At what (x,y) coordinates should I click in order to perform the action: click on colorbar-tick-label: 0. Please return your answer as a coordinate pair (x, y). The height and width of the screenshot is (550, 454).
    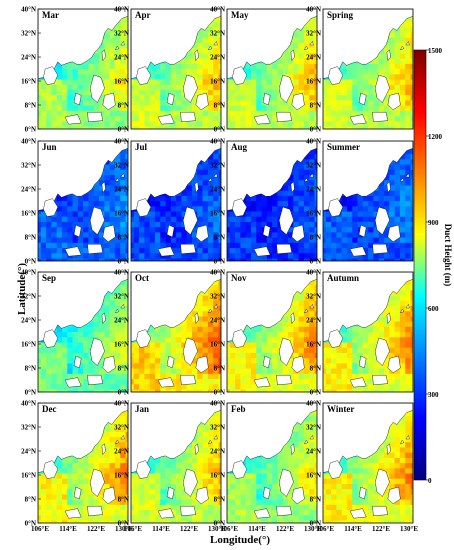
    Looking at the image, I should click on (430, 481).